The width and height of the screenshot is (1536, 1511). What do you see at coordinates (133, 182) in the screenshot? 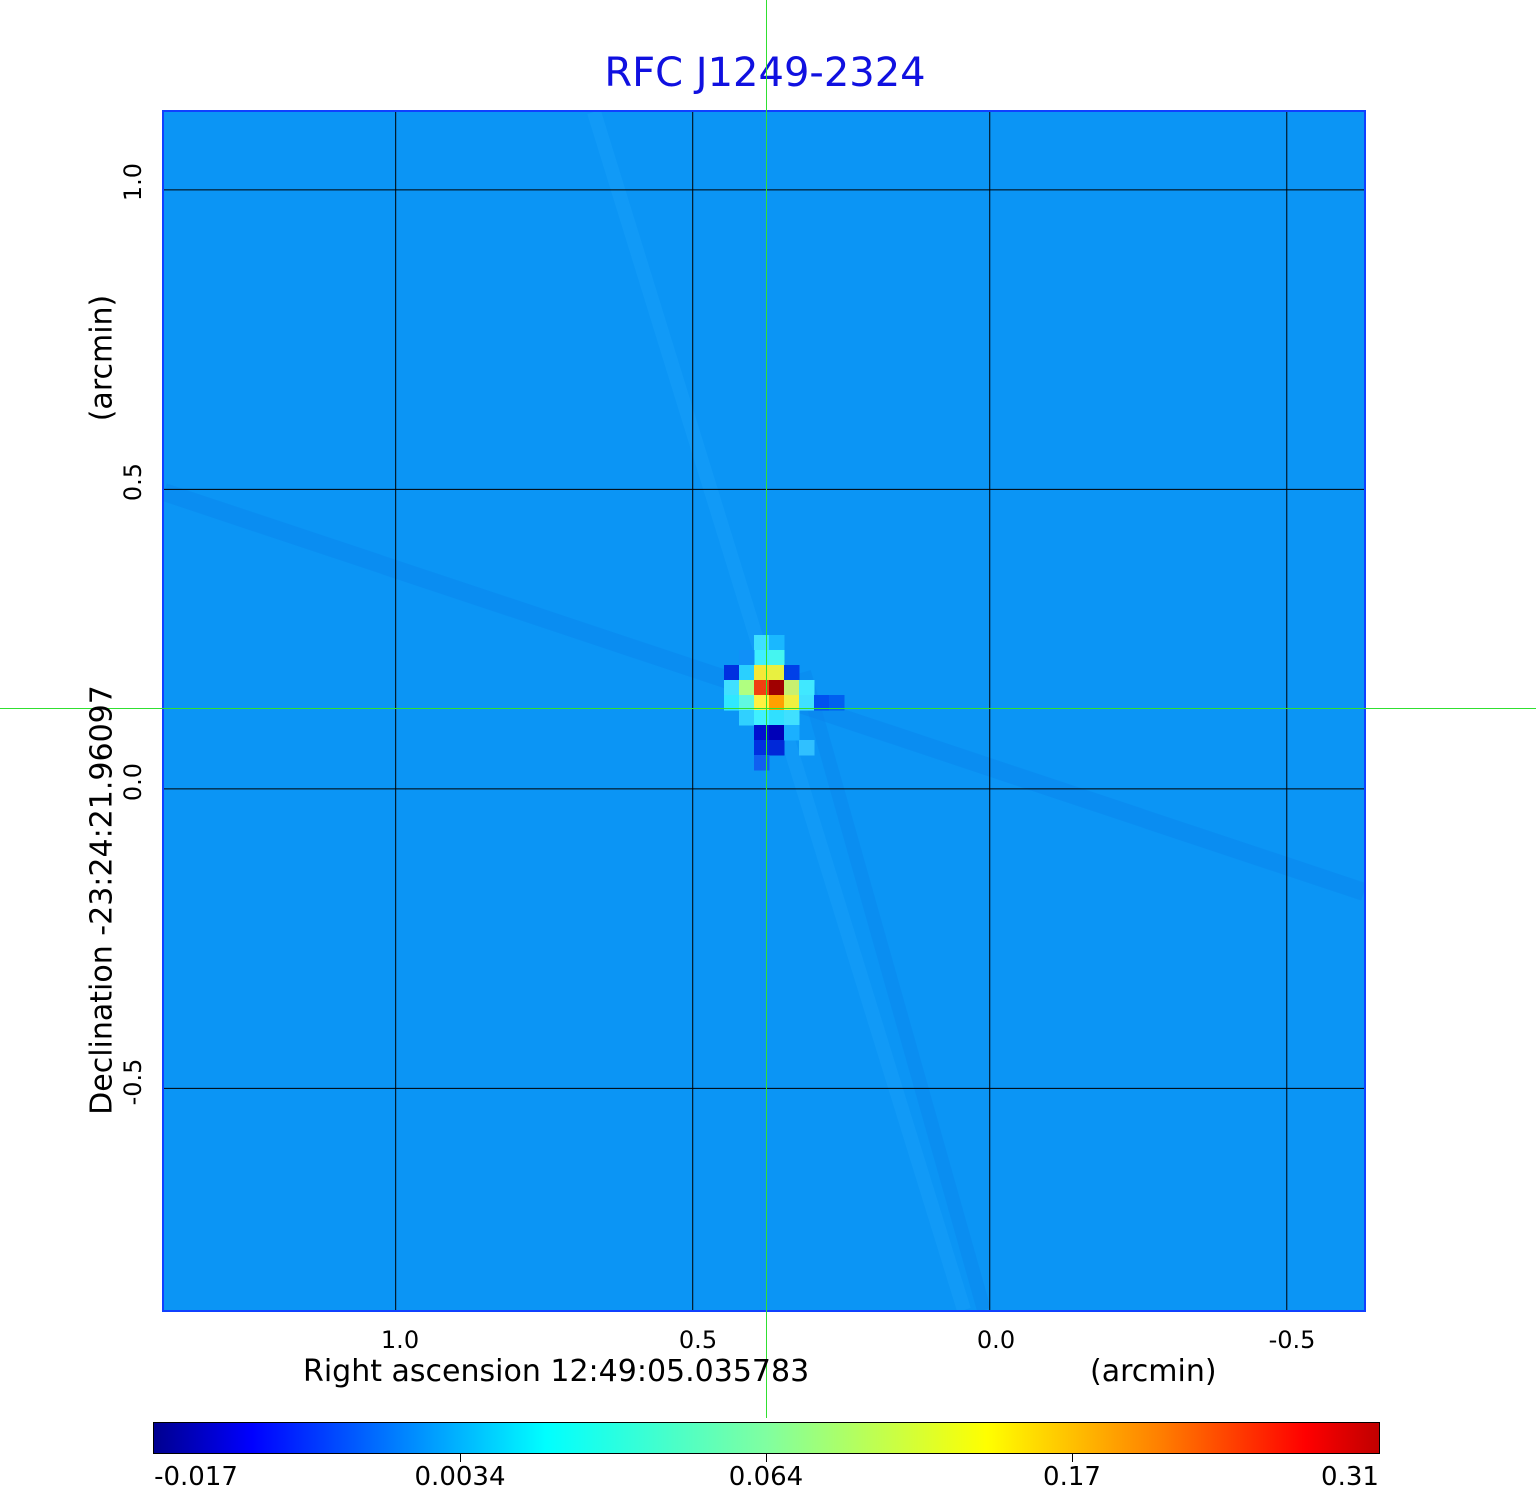
I see `y-tick-label: 1.0` at bounding box center [133, 182].